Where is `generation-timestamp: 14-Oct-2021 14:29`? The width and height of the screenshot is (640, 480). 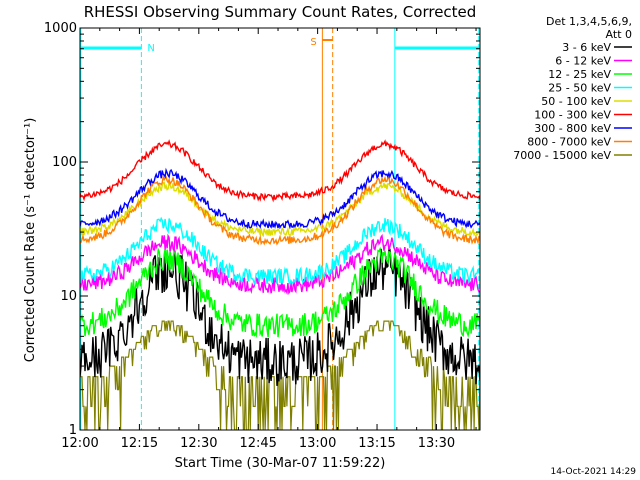 generation-timestamp: 14-Oct-2021 14:29 is located at coordinates (594, 472).